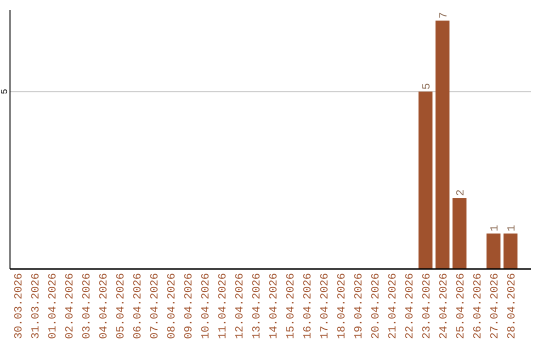 The width and height of the screenshot is (540, 340). I want to click on x-tick-label: 17.04.2026, so click(326, 306).